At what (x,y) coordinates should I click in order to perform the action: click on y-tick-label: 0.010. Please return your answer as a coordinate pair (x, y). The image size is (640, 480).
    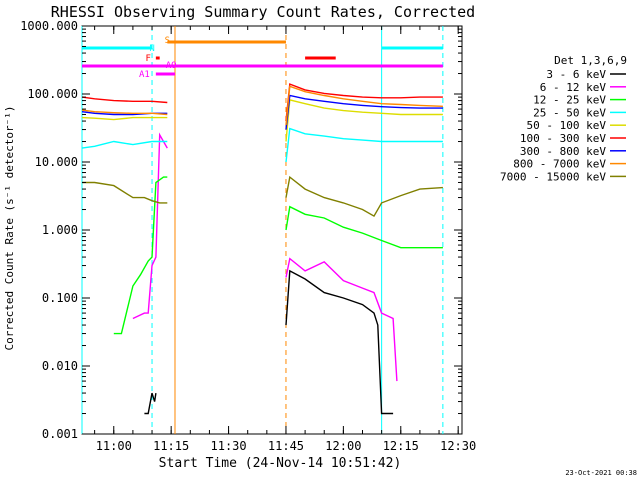
    Looking at the image, I should click on (60, 366).